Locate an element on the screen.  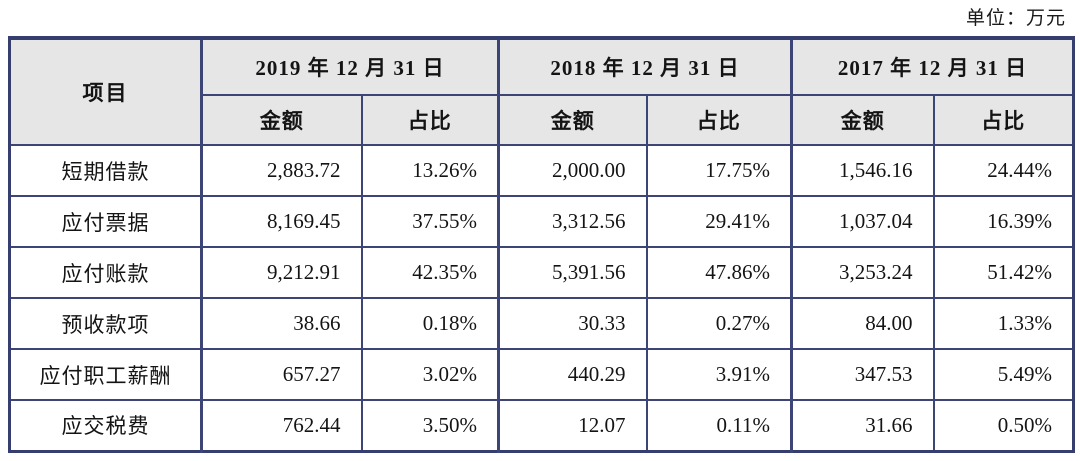
table-row: 预收款项 38.66 0.18% 30.33 0.27% 84.00 1.33% is located at coordinates (541, 323).